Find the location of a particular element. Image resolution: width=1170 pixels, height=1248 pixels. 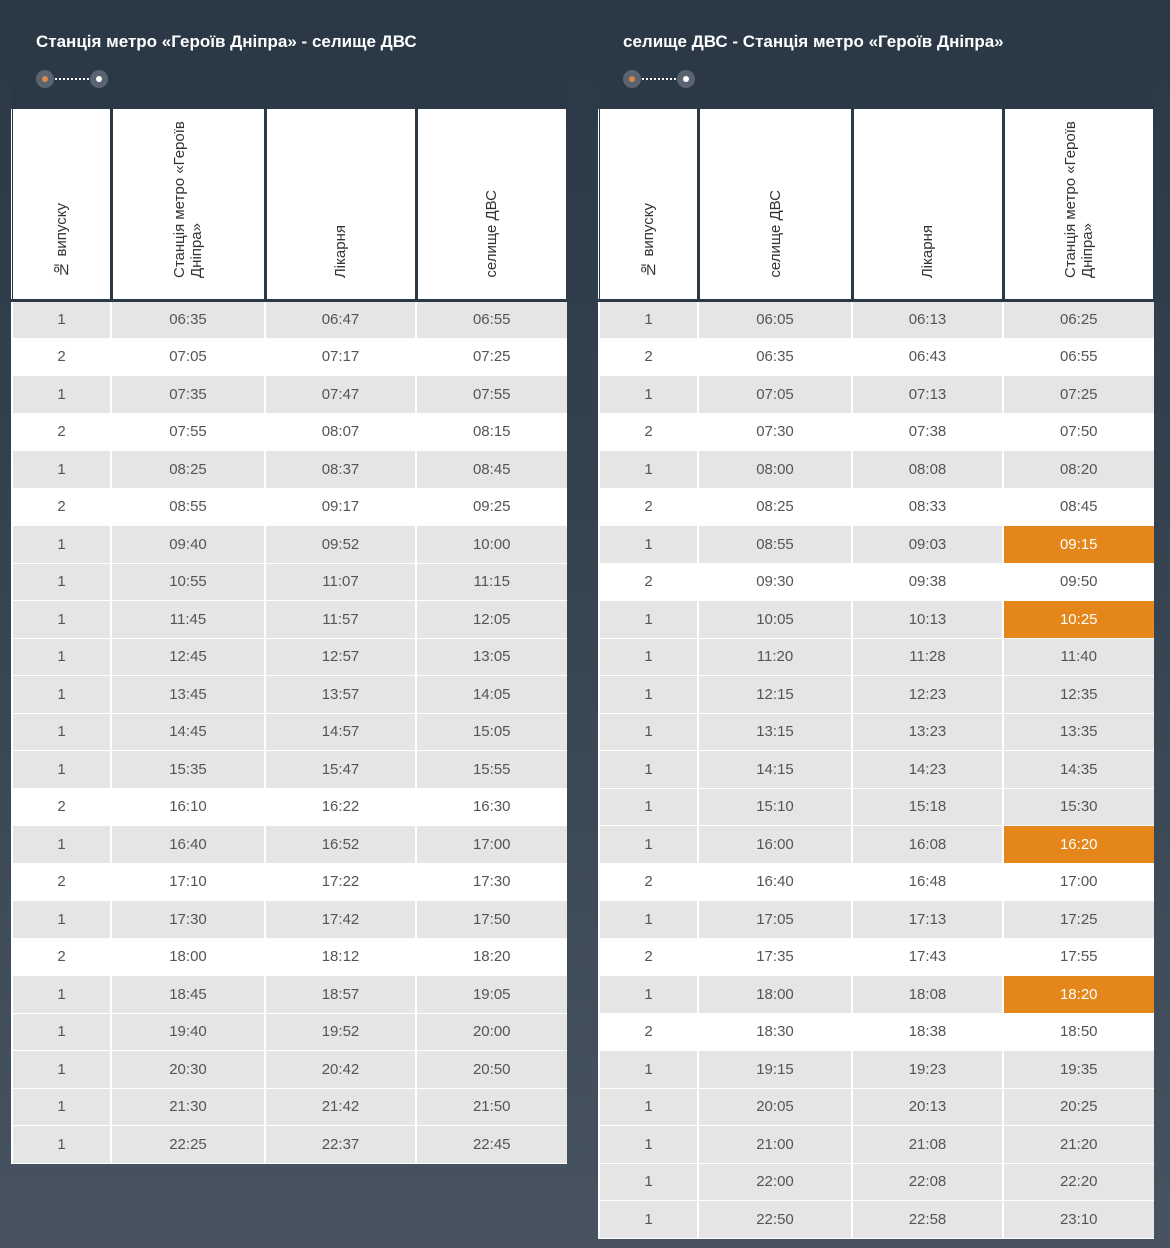

table-row: 1 14:45 14:57 15:05 is located at coordinates (289, 732).